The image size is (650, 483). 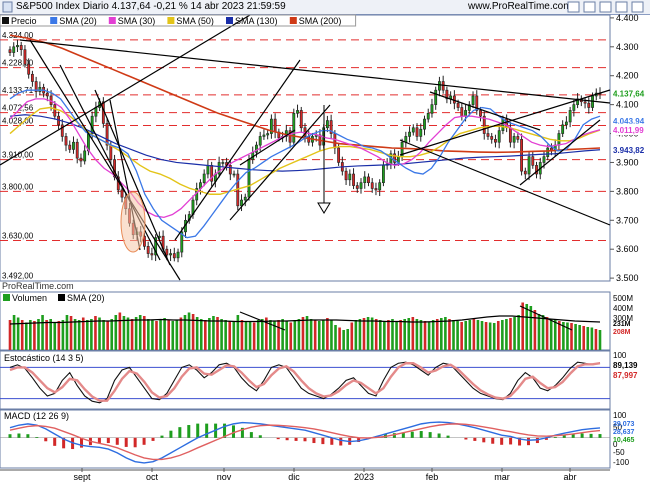 What do you see at coordinates (133, 222) in the screenshot?
I see `highlight-ellipse` at bounding box center [133, 222].